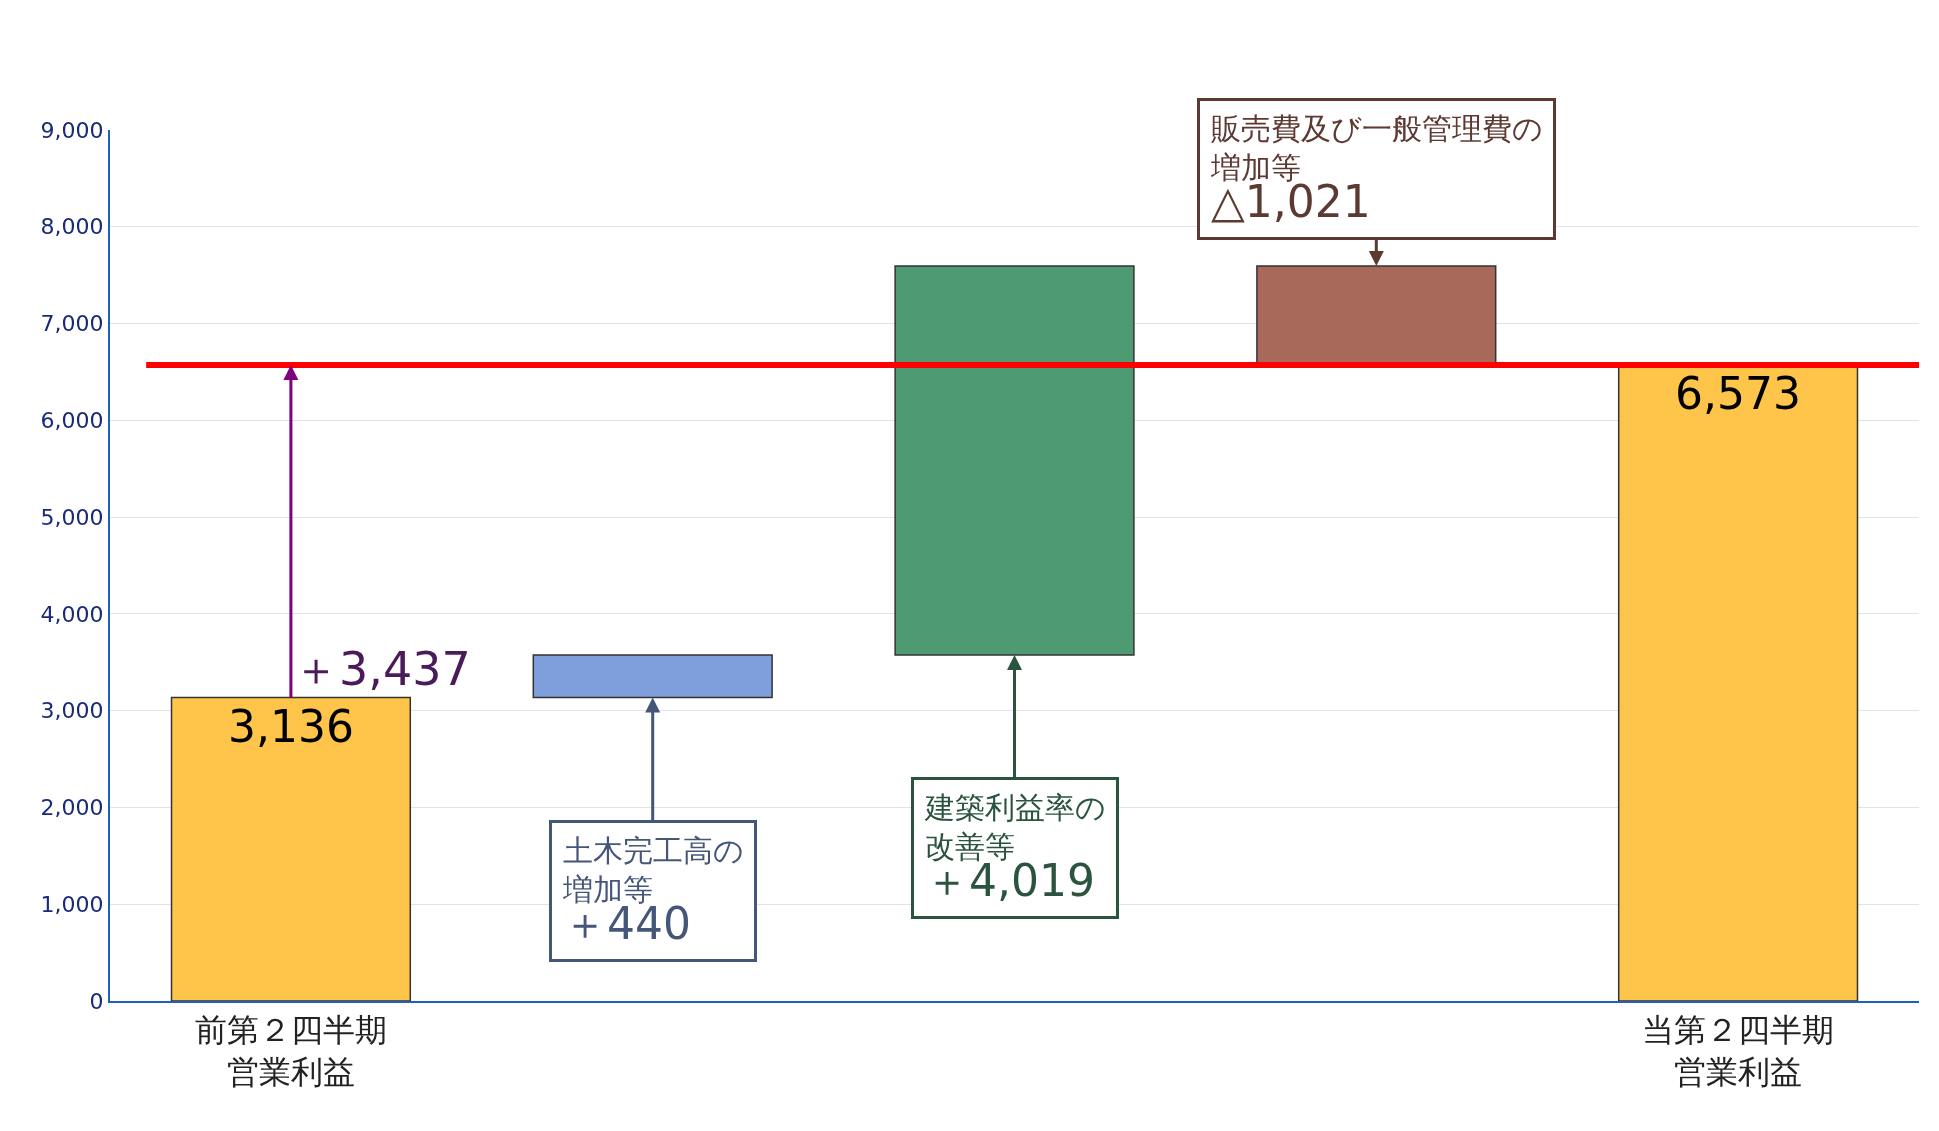 The image size is (1939, 1131). Describe the element at coordinates (382, 669) in the screenshot. I see `annotation: ＋3,437` at that location.